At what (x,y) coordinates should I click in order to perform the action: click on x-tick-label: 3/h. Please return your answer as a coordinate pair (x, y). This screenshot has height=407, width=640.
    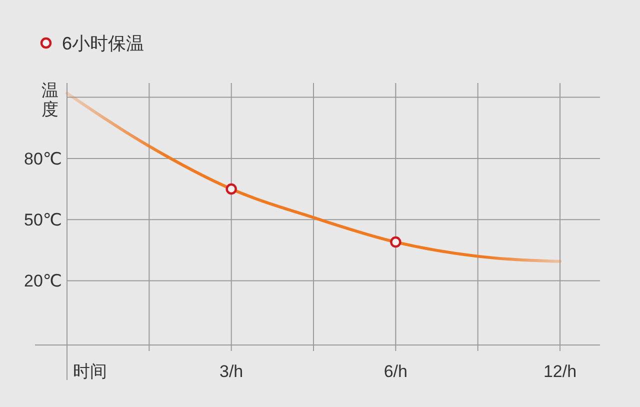
    Looking at the image, I should click on (232, 371).